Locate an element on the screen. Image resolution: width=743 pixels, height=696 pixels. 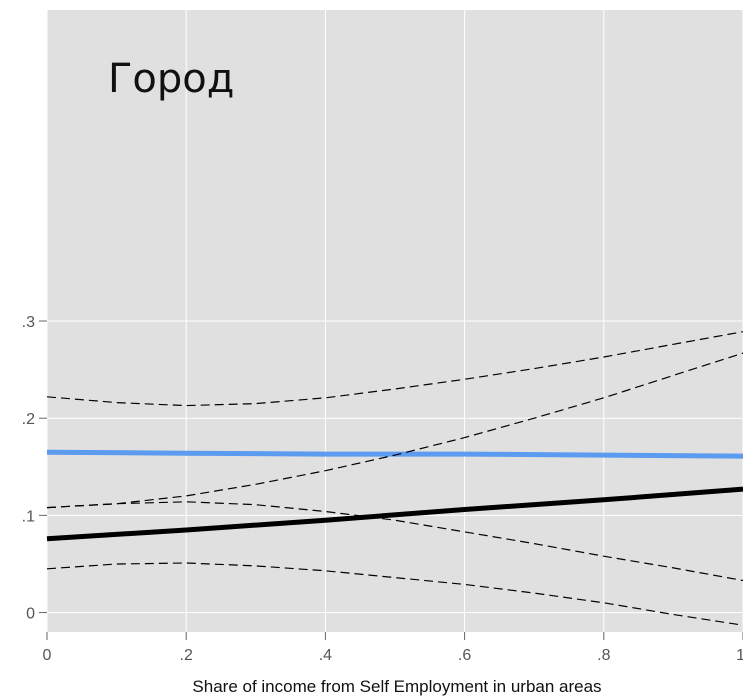
y-tick-label: 0 is located at coordinates (30, 614).